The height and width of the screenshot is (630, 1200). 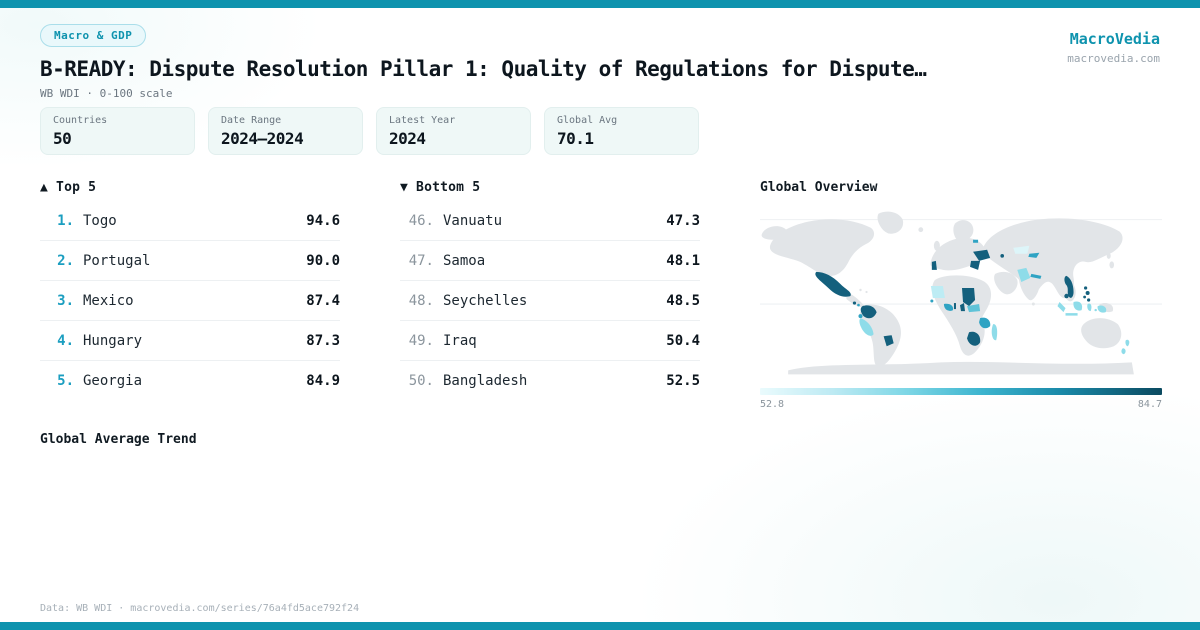 What do you see at coordinates (485, 381) in the screenshot?
I see `country-name: Bangladesh` at bounding box center [485, 381].